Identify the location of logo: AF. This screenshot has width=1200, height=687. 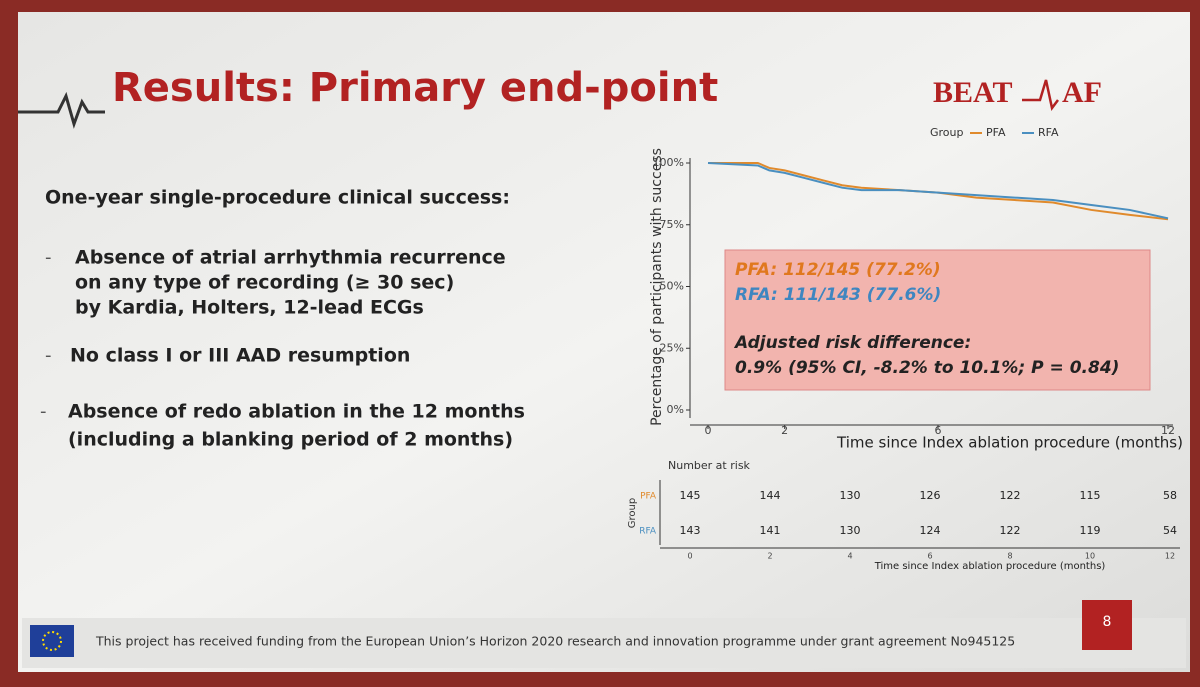
(1082, 92).